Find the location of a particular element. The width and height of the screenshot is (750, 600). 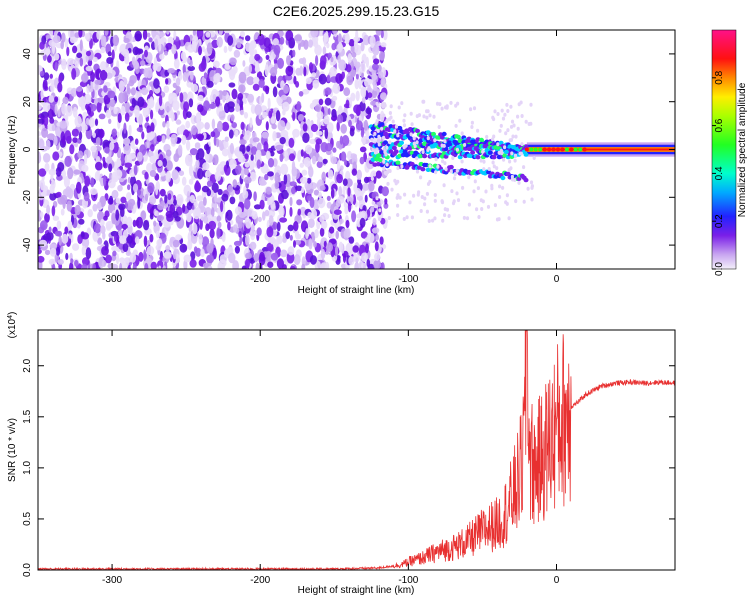

y-tick-label: -20 is located at coordinates (27, 197).